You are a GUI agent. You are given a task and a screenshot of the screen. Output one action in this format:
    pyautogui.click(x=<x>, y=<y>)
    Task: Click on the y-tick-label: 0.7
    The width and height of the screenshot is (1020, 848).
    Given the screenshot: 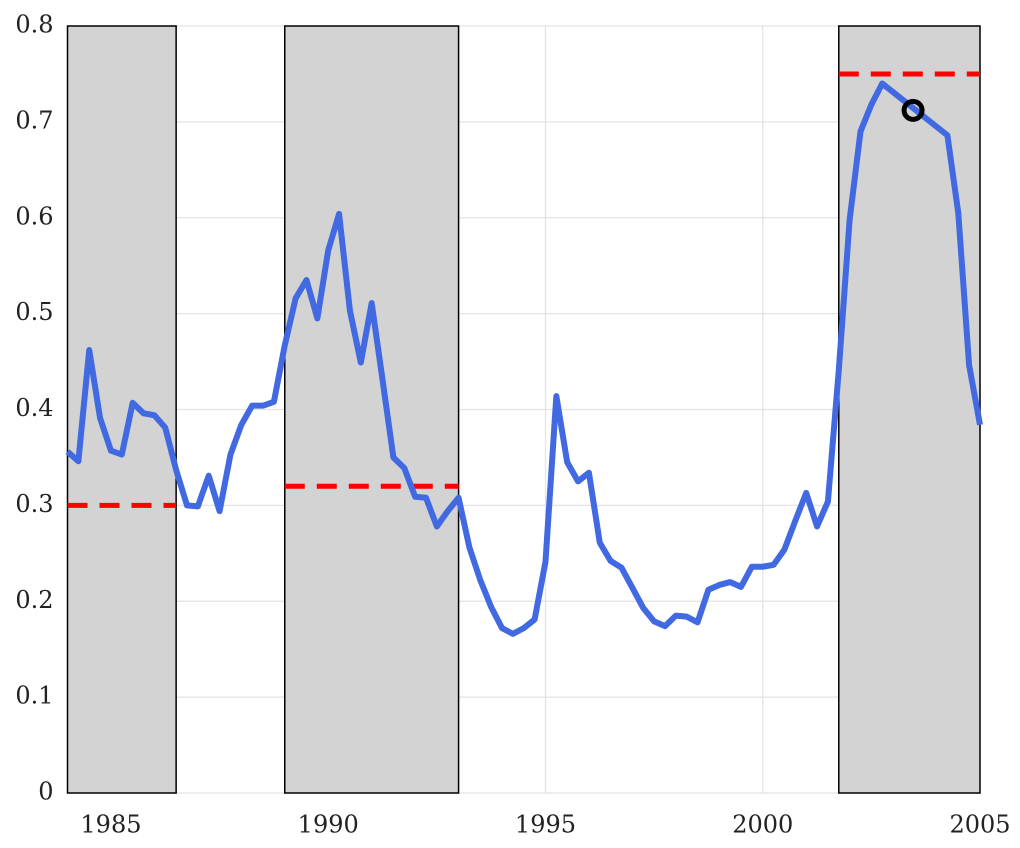 What is the action you would take?
    pyautogui.click(x=34, y=120)
    